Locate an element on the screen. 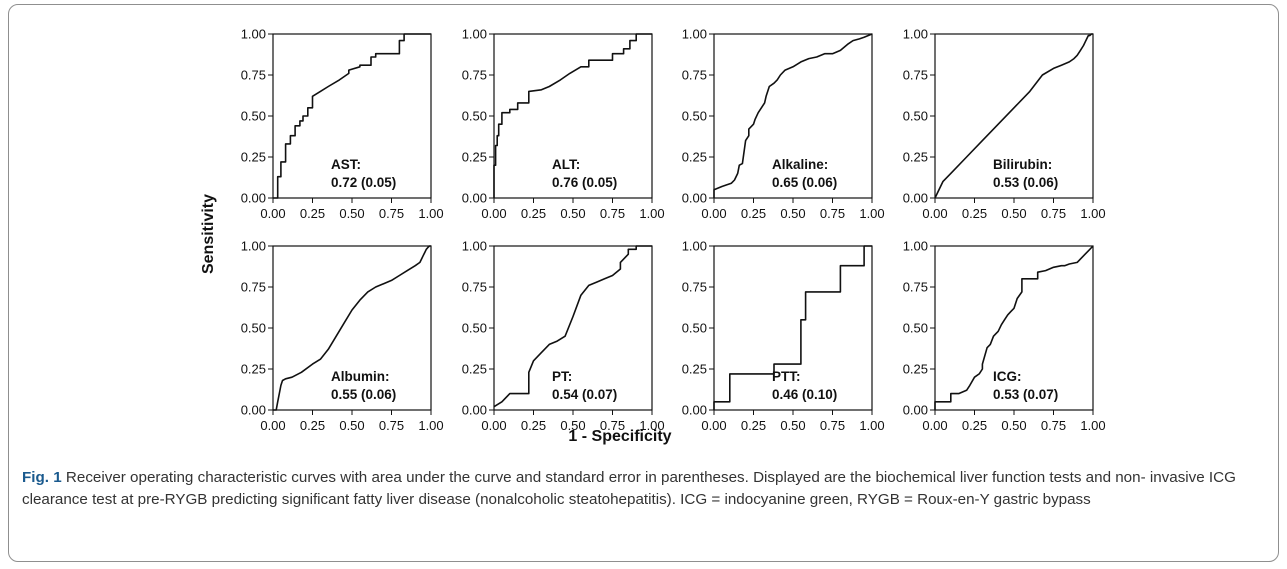 The width and height of the screenshot is (1287, 569). roc-curve-ptt is located at coordinates (792, 327).